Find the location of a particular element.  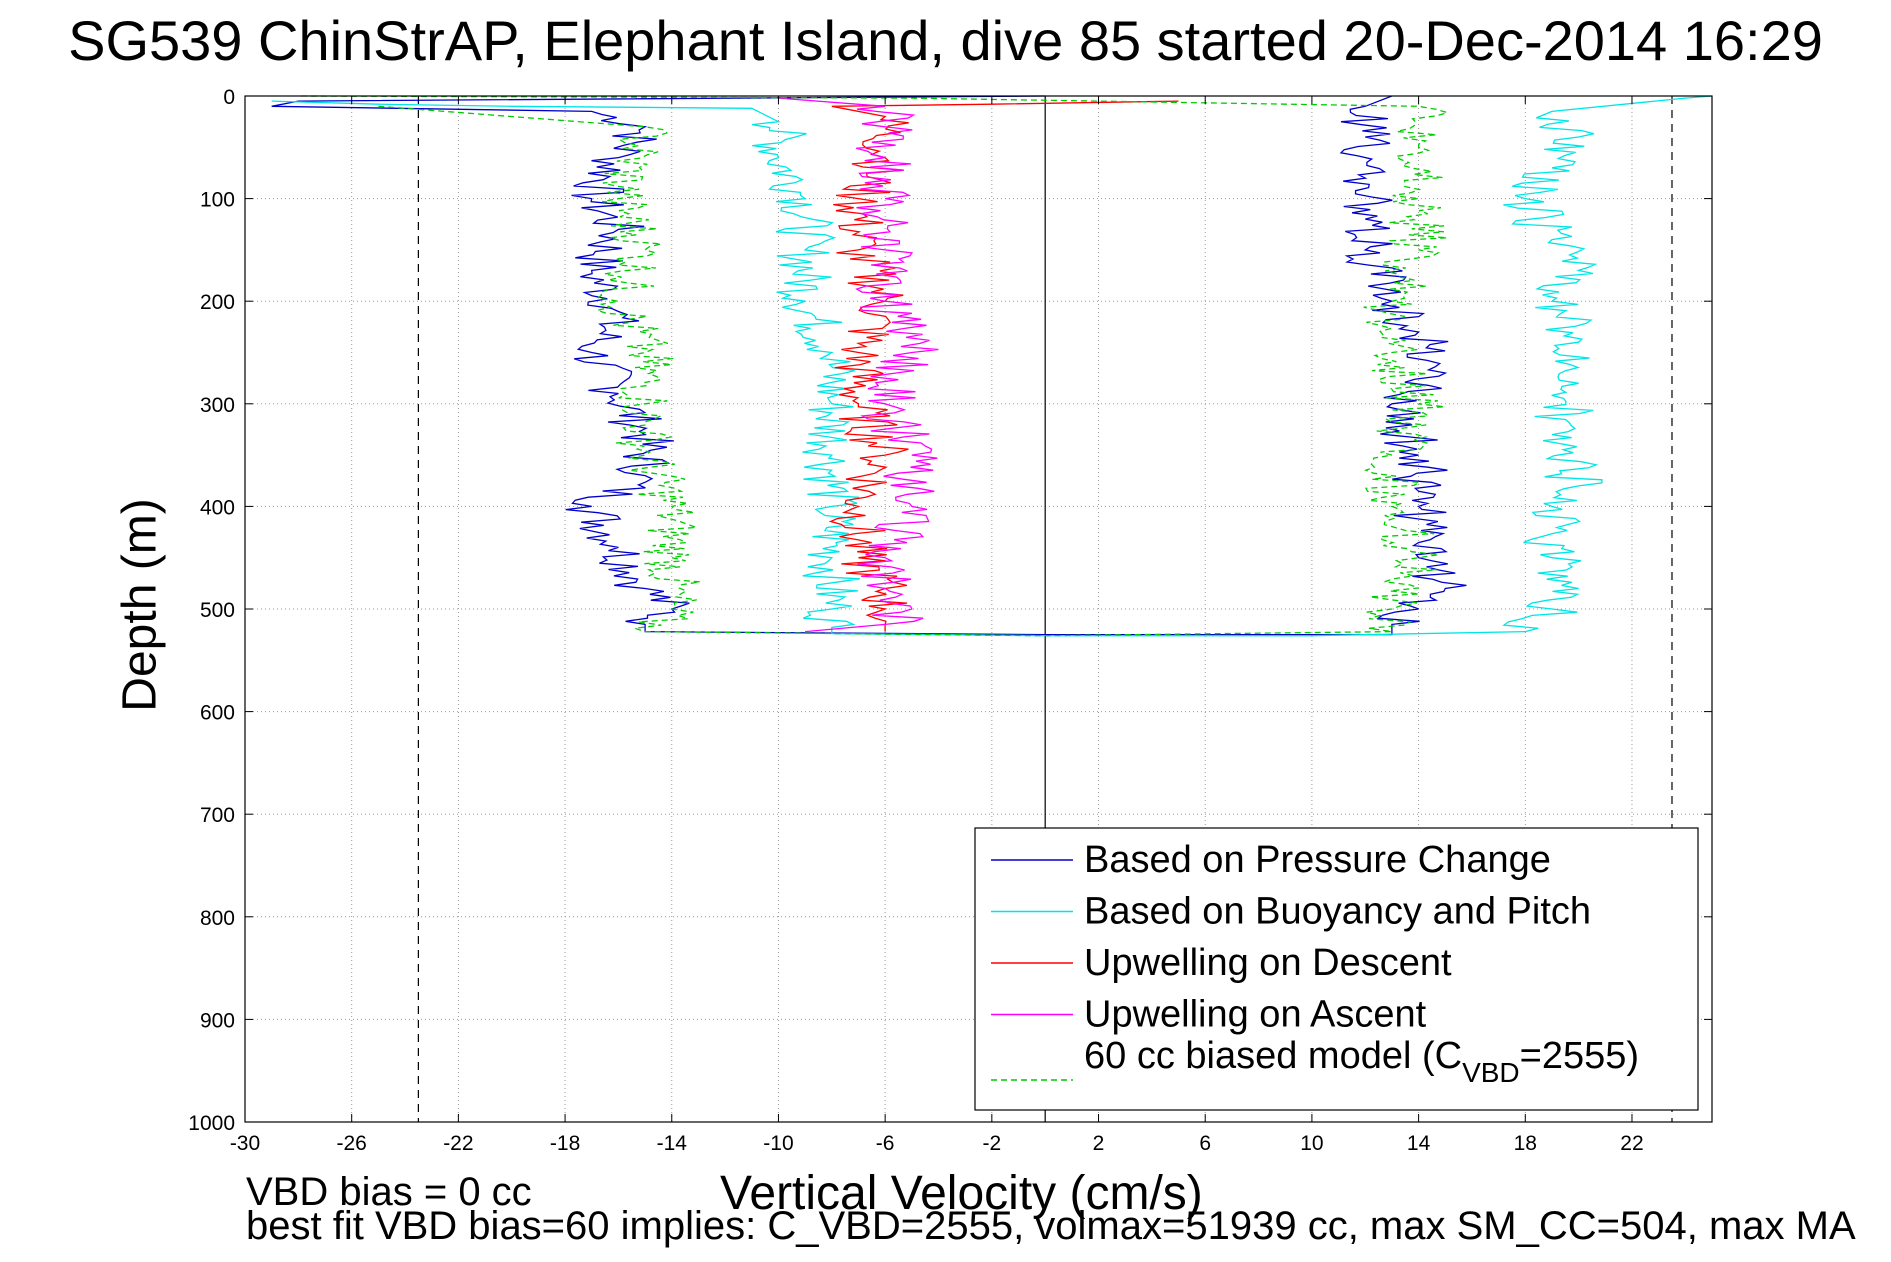

x-tick-label: -22 is located at coordinates (458, 1143).